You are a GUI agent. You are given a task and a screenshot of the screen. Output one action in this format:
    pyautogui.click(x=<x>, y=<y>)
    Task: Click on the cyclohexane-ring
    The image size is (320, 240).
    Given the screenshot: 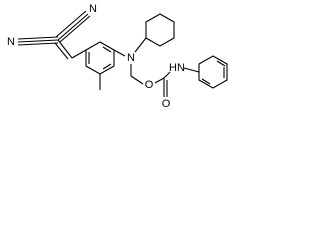 What is the action you would take?
    pyautogui.click(x=160, y=30)
    